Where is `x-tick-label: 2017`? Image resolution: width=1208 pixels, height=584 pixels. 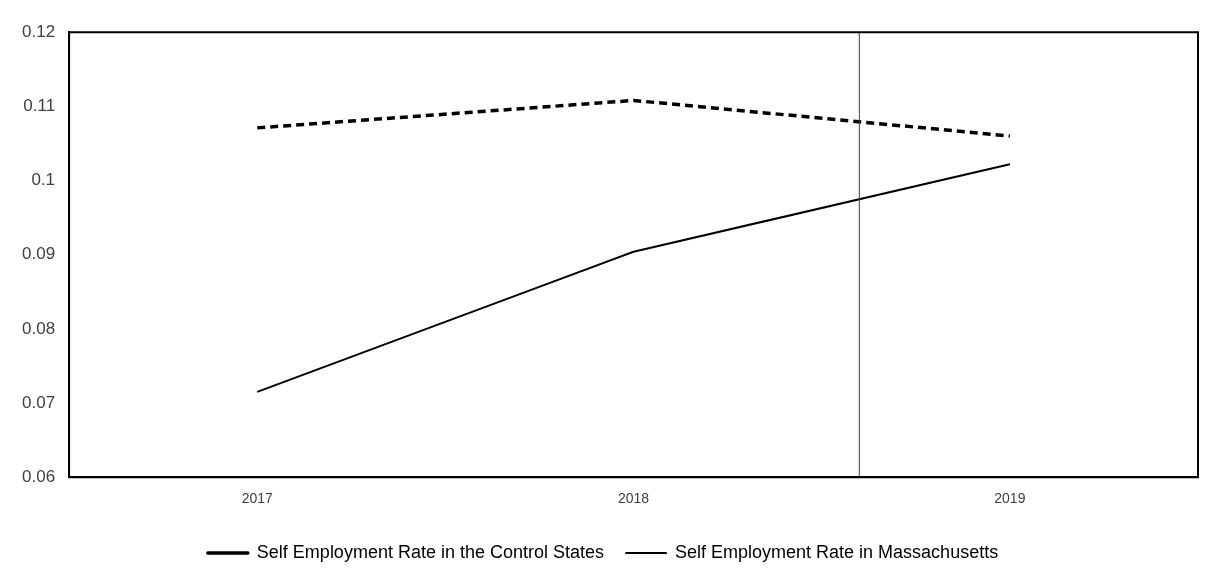 x-tick-label: 2017 is located at coordinates (257, 498).